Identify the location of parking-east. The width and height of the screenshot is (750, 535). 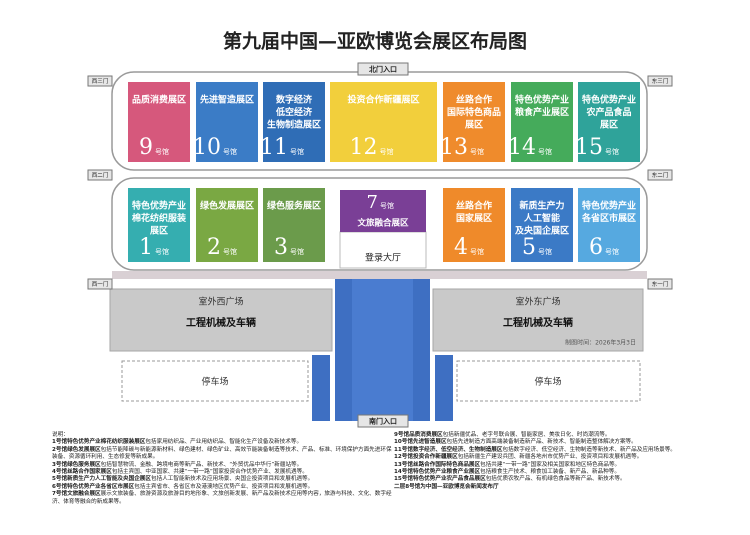
(548, 381).